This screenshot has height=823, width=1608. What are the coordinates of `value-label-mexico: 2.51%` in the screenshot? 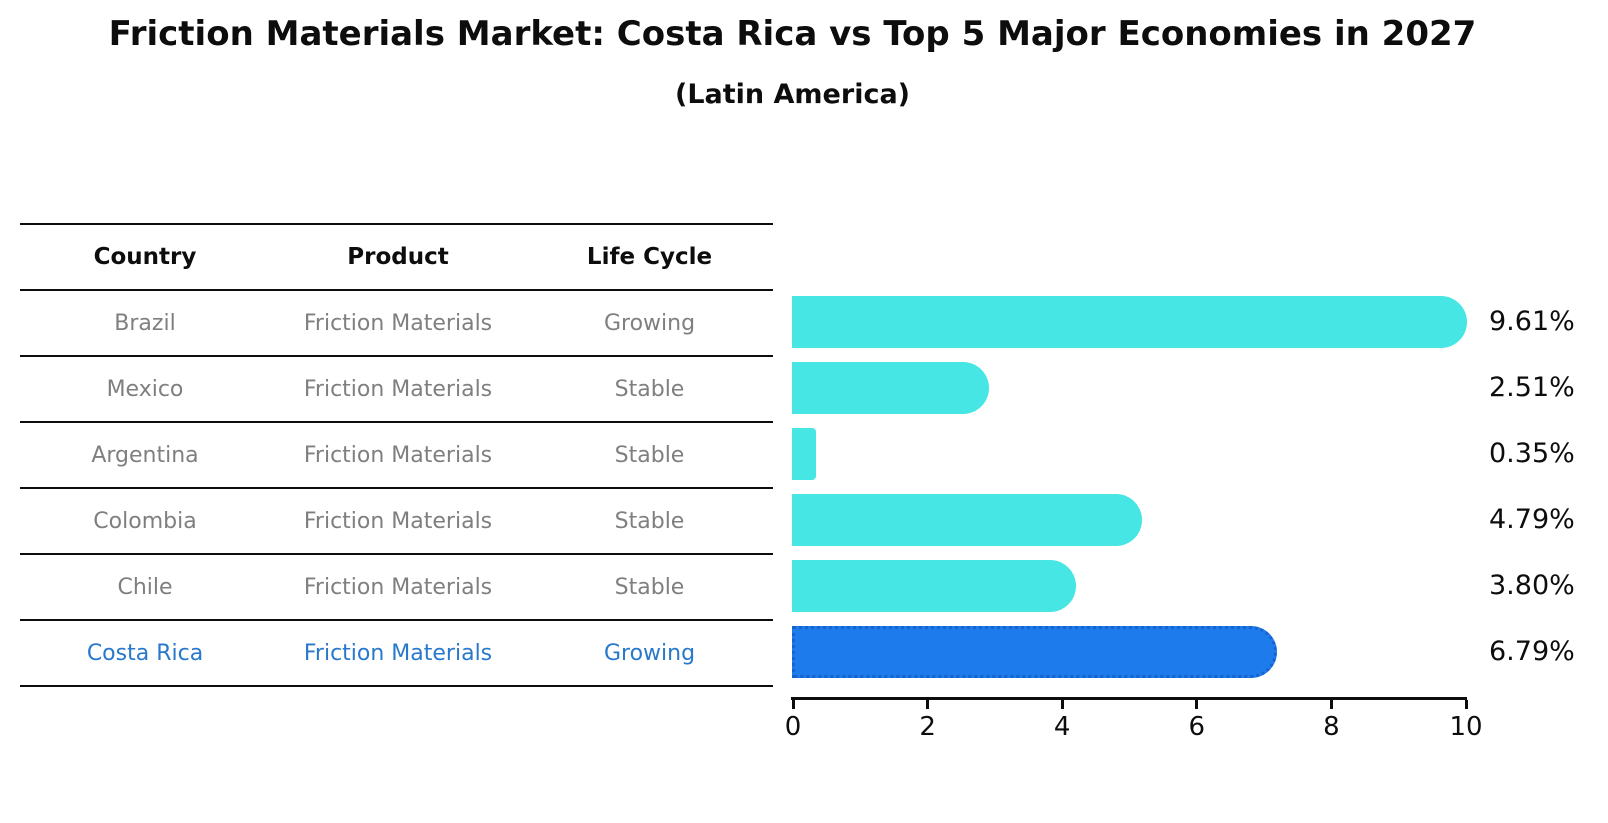 It's located at (1532, 387).